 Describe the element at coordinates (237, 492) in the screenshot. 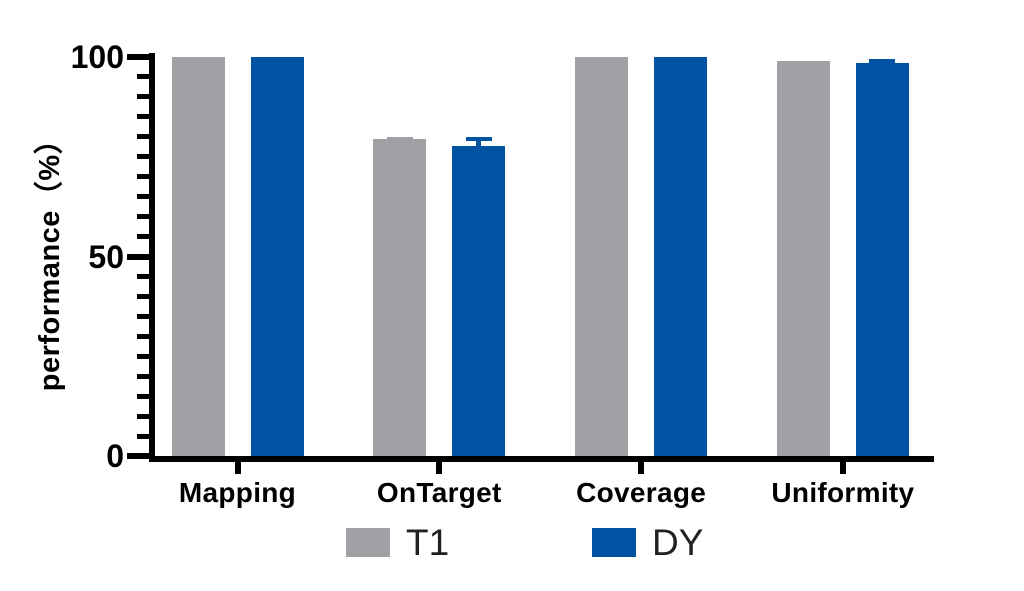

I see `x-category-label: Mapping` at that location.